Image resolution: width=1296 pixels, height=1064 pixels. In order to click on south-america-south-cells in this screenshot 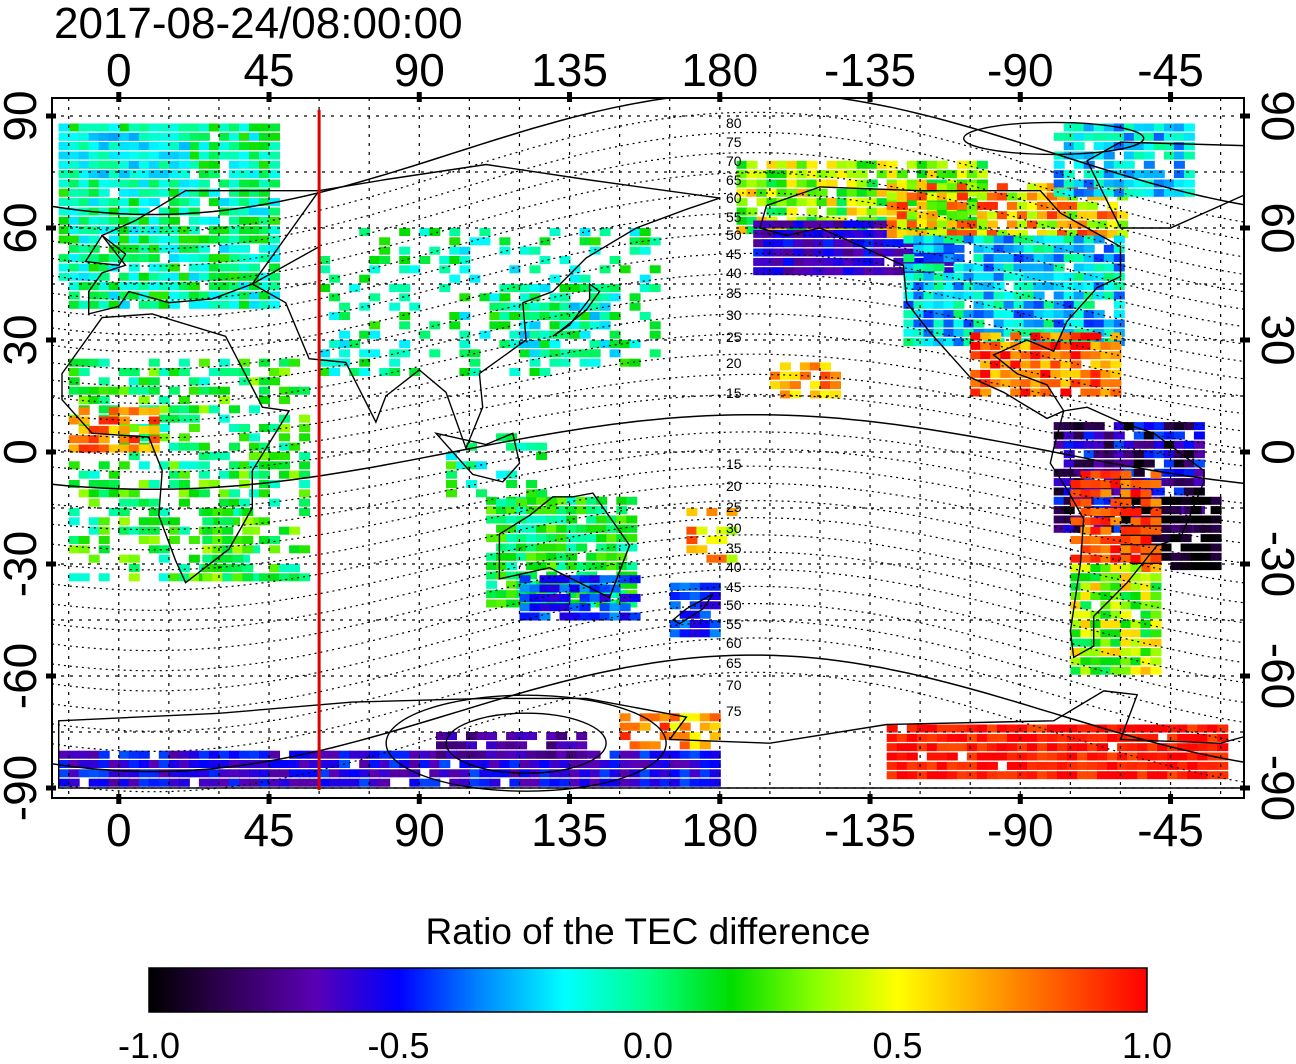, I will do `click(1116, 619)`.